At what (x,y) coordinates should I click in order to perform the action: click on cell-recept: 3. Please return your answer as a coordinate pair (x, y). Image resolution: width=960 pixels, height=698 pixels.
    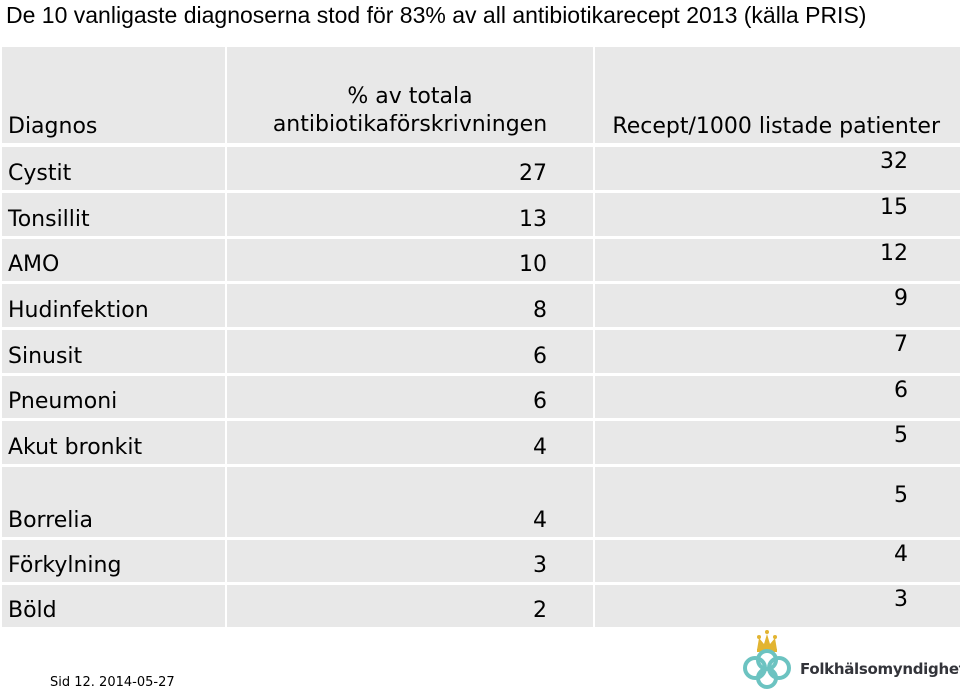
    Looking at the image, I should click on (777, 606).